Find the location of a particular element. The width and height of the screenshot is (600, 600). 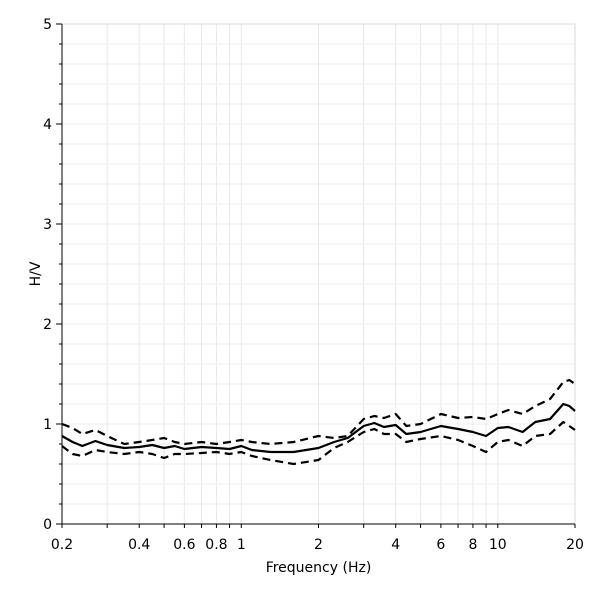

x-tick-label: 6 is located at coordinates (440, 545).